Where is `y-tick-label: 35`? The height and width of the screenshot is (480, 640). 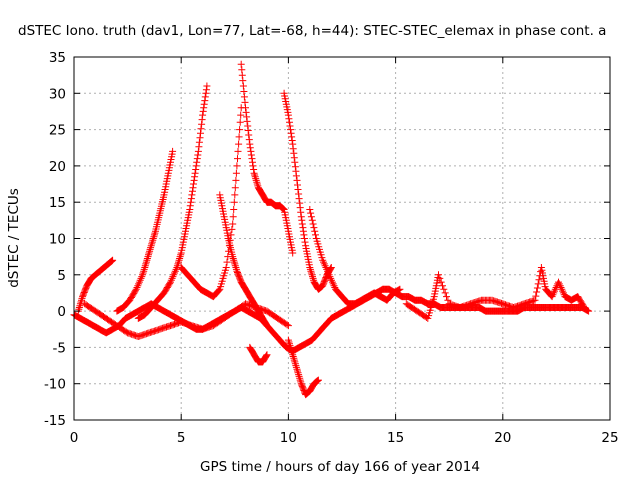 y-tick-label: 35 is located at coordinates (57, 58).